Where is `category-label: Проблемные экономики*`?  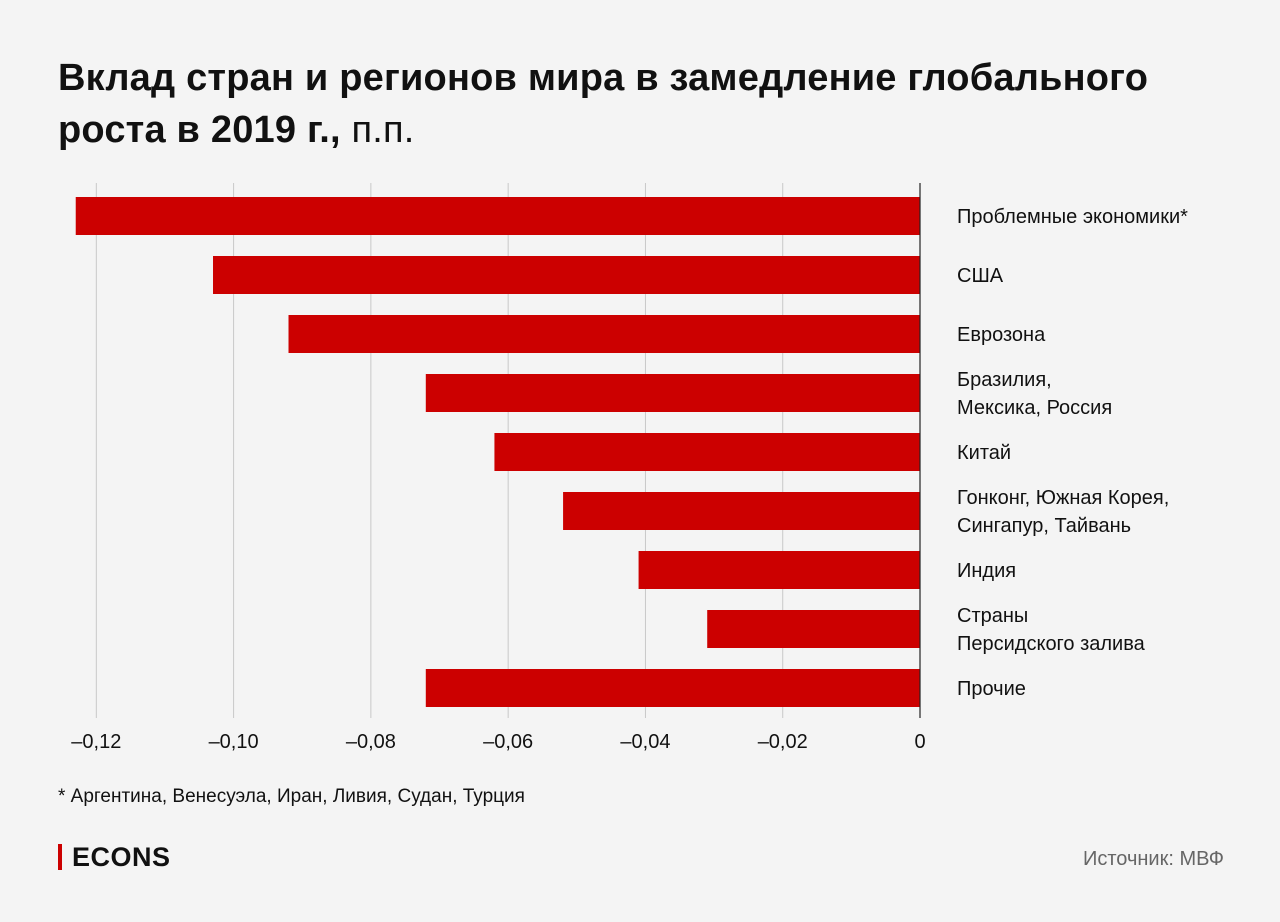 category-label: Проблемные экономики* is located at coordinates (1072, 217).